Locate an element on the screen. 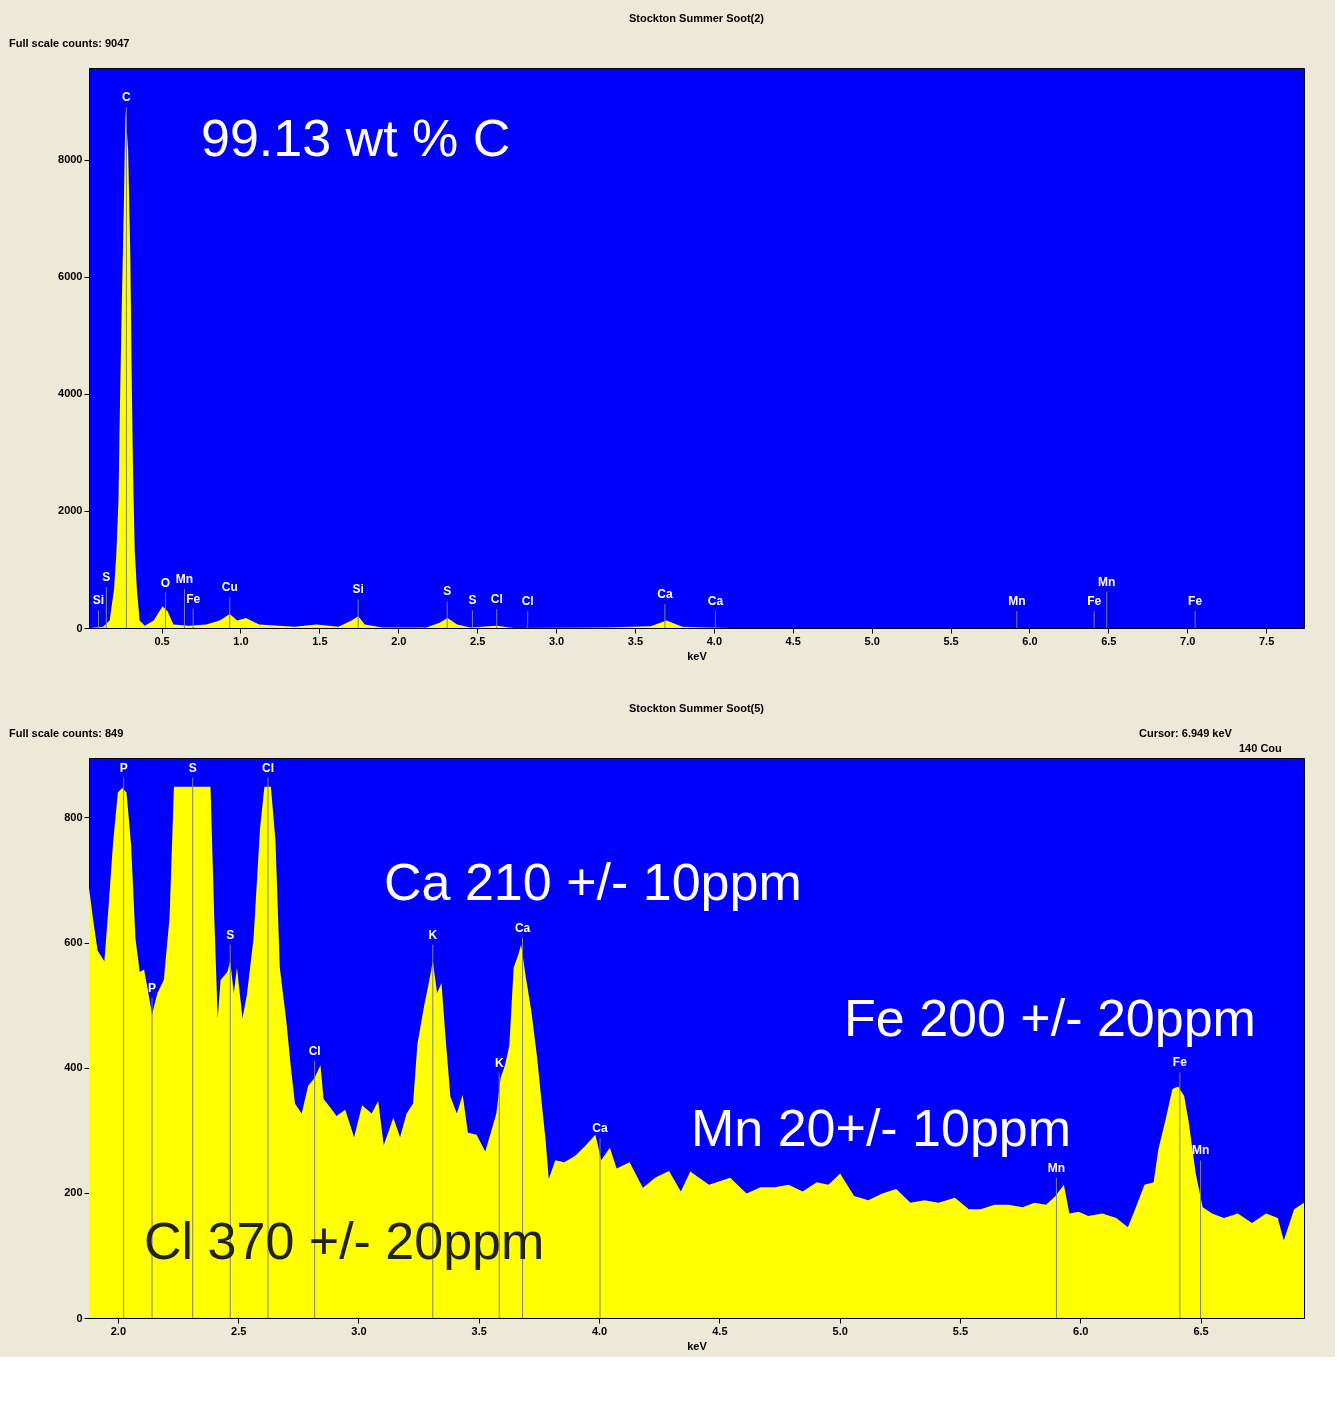 The width and height of the screenshot is (1337, 1403). text: 140 Cou is located at coordinates (1260, 748).